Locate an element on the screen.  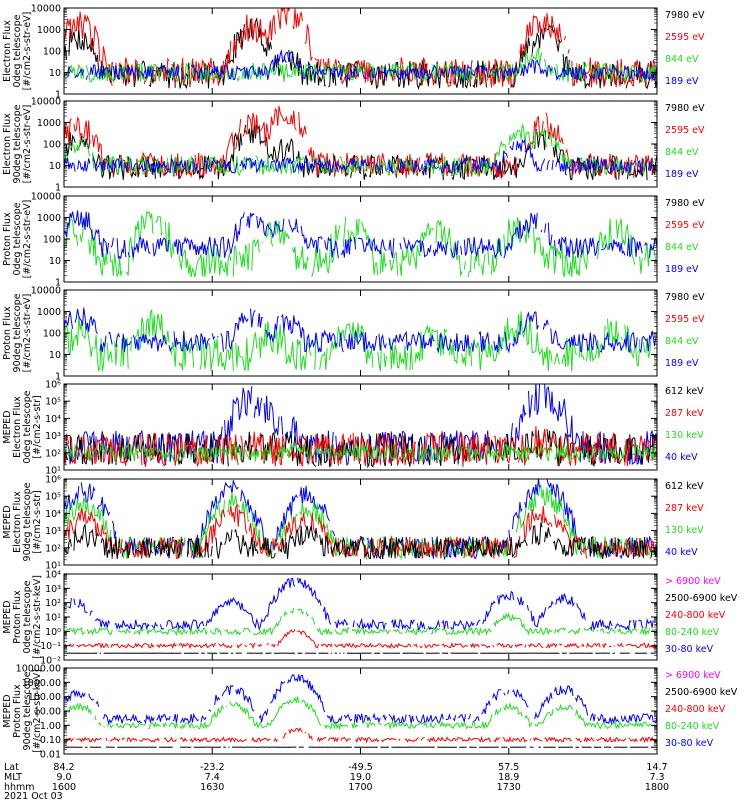
y-tick-label: 10⁻¹ is located at coordinates (50, 646).